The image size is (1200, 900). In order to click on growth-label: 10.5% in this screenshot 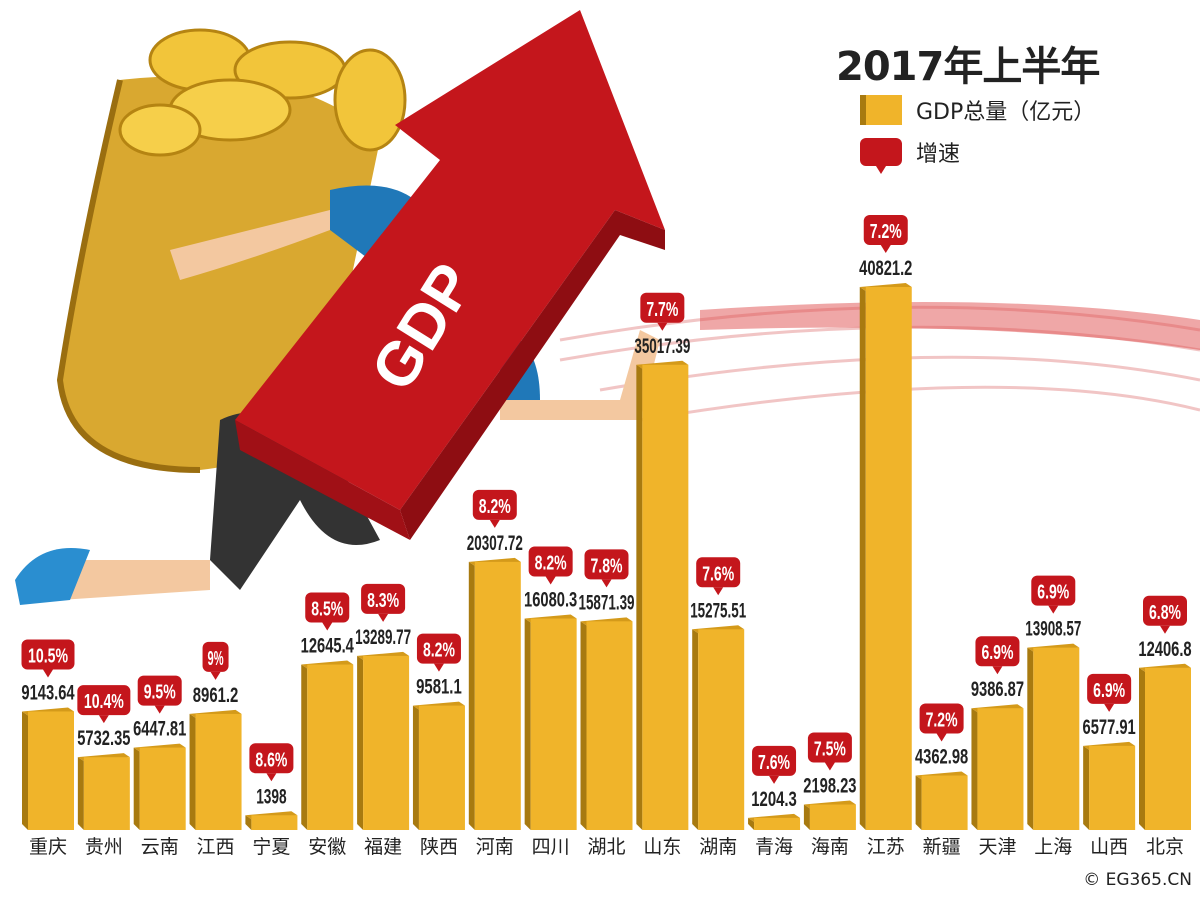, I will do `click(48, 656)`.